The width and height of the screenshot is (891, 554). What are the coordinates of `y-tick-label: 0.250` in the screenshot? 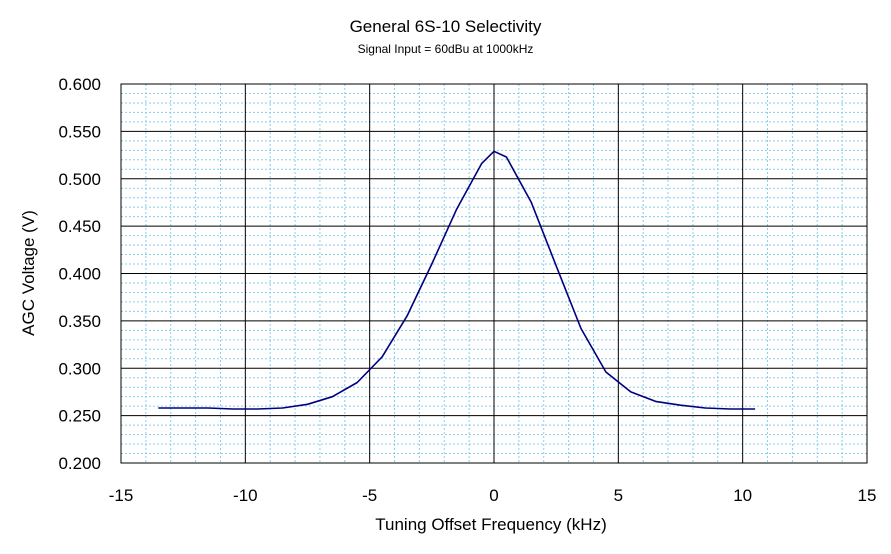 It's located at (79, 416).